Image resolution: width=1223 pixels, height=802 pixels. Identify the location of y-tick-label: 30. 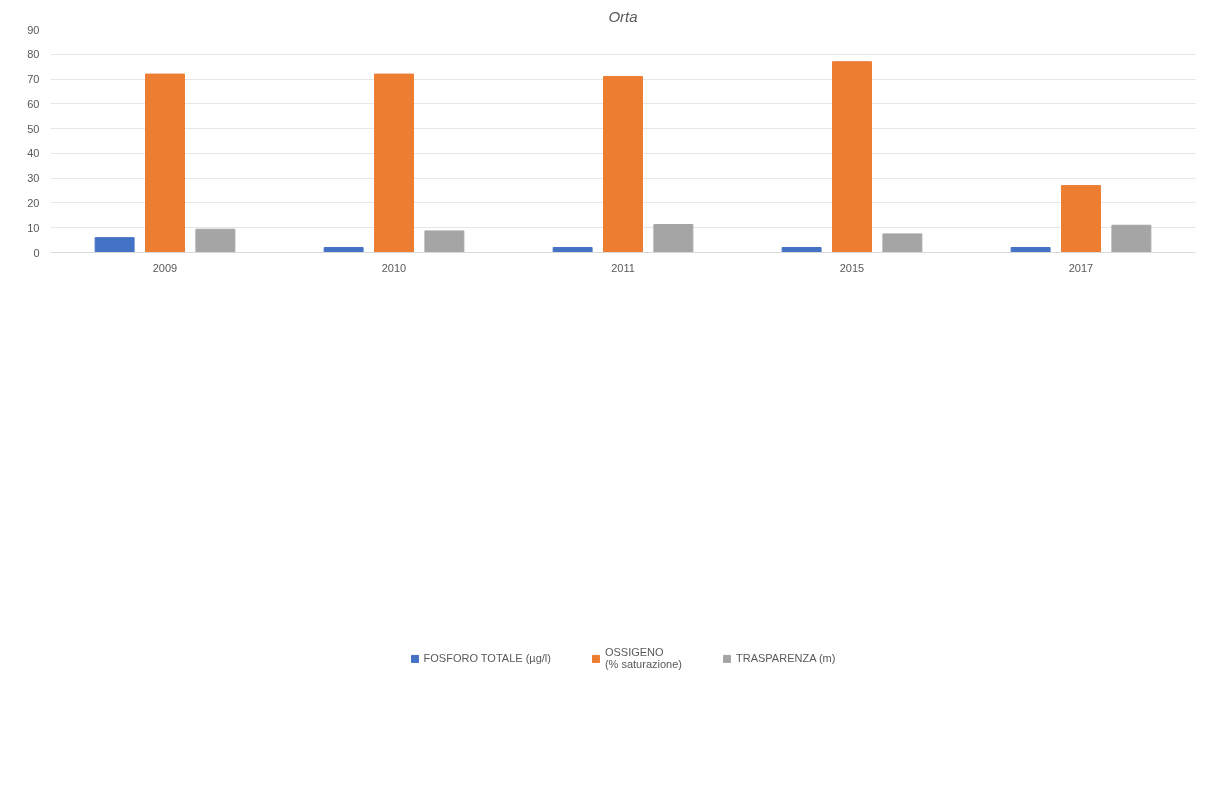
(33, 178).